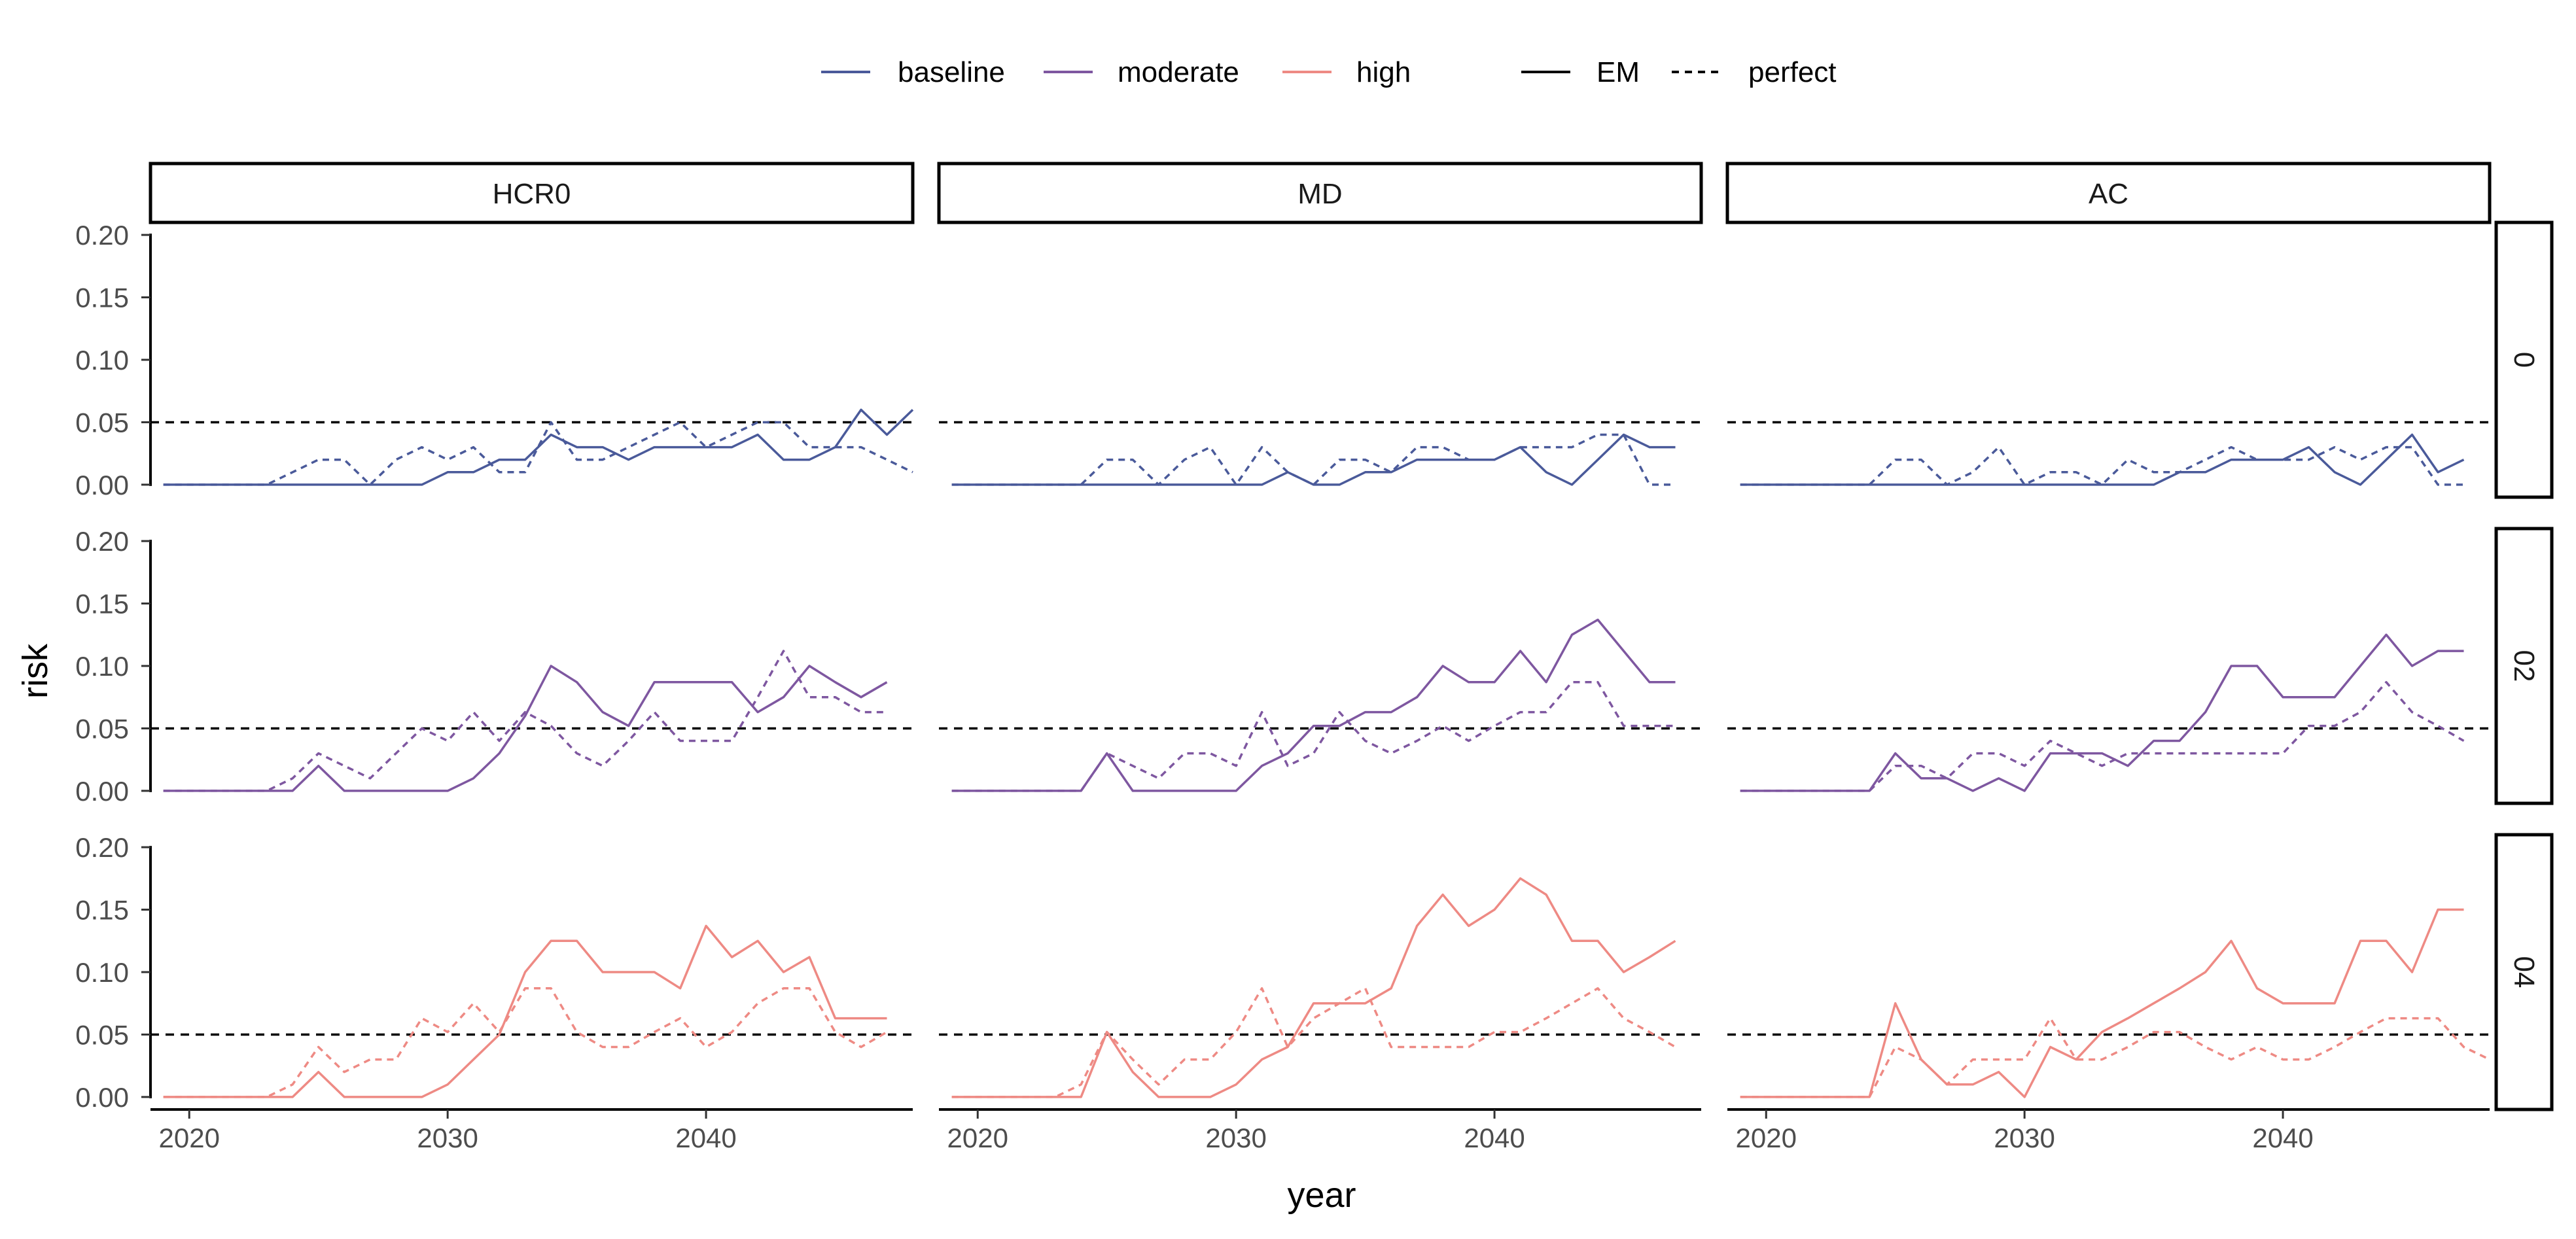 The image size is (2576, 1239). Describe the element at coordinates (2102, 736) in the screenshot. I see `series-perfect-02-AC` at that location.